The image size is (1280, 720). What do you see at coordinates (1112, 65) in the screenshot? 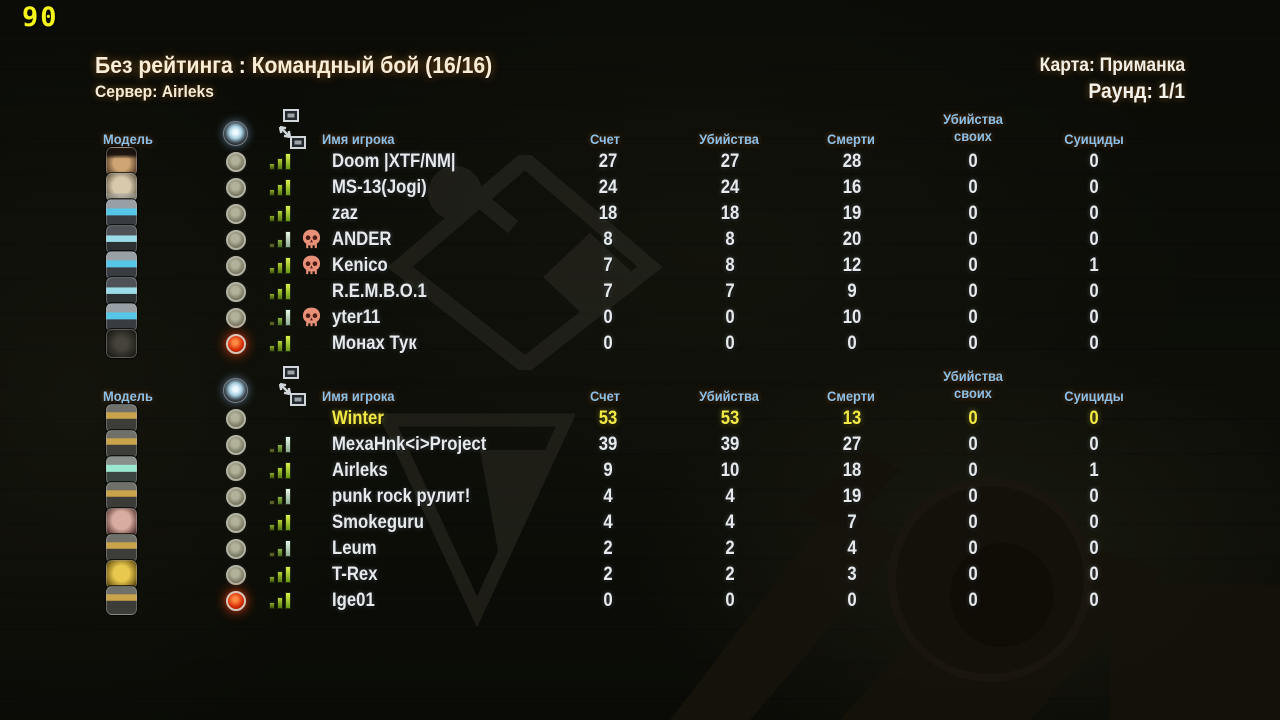
I see `map-label: Карта: Приманка` at bounding box center [1112, 65].